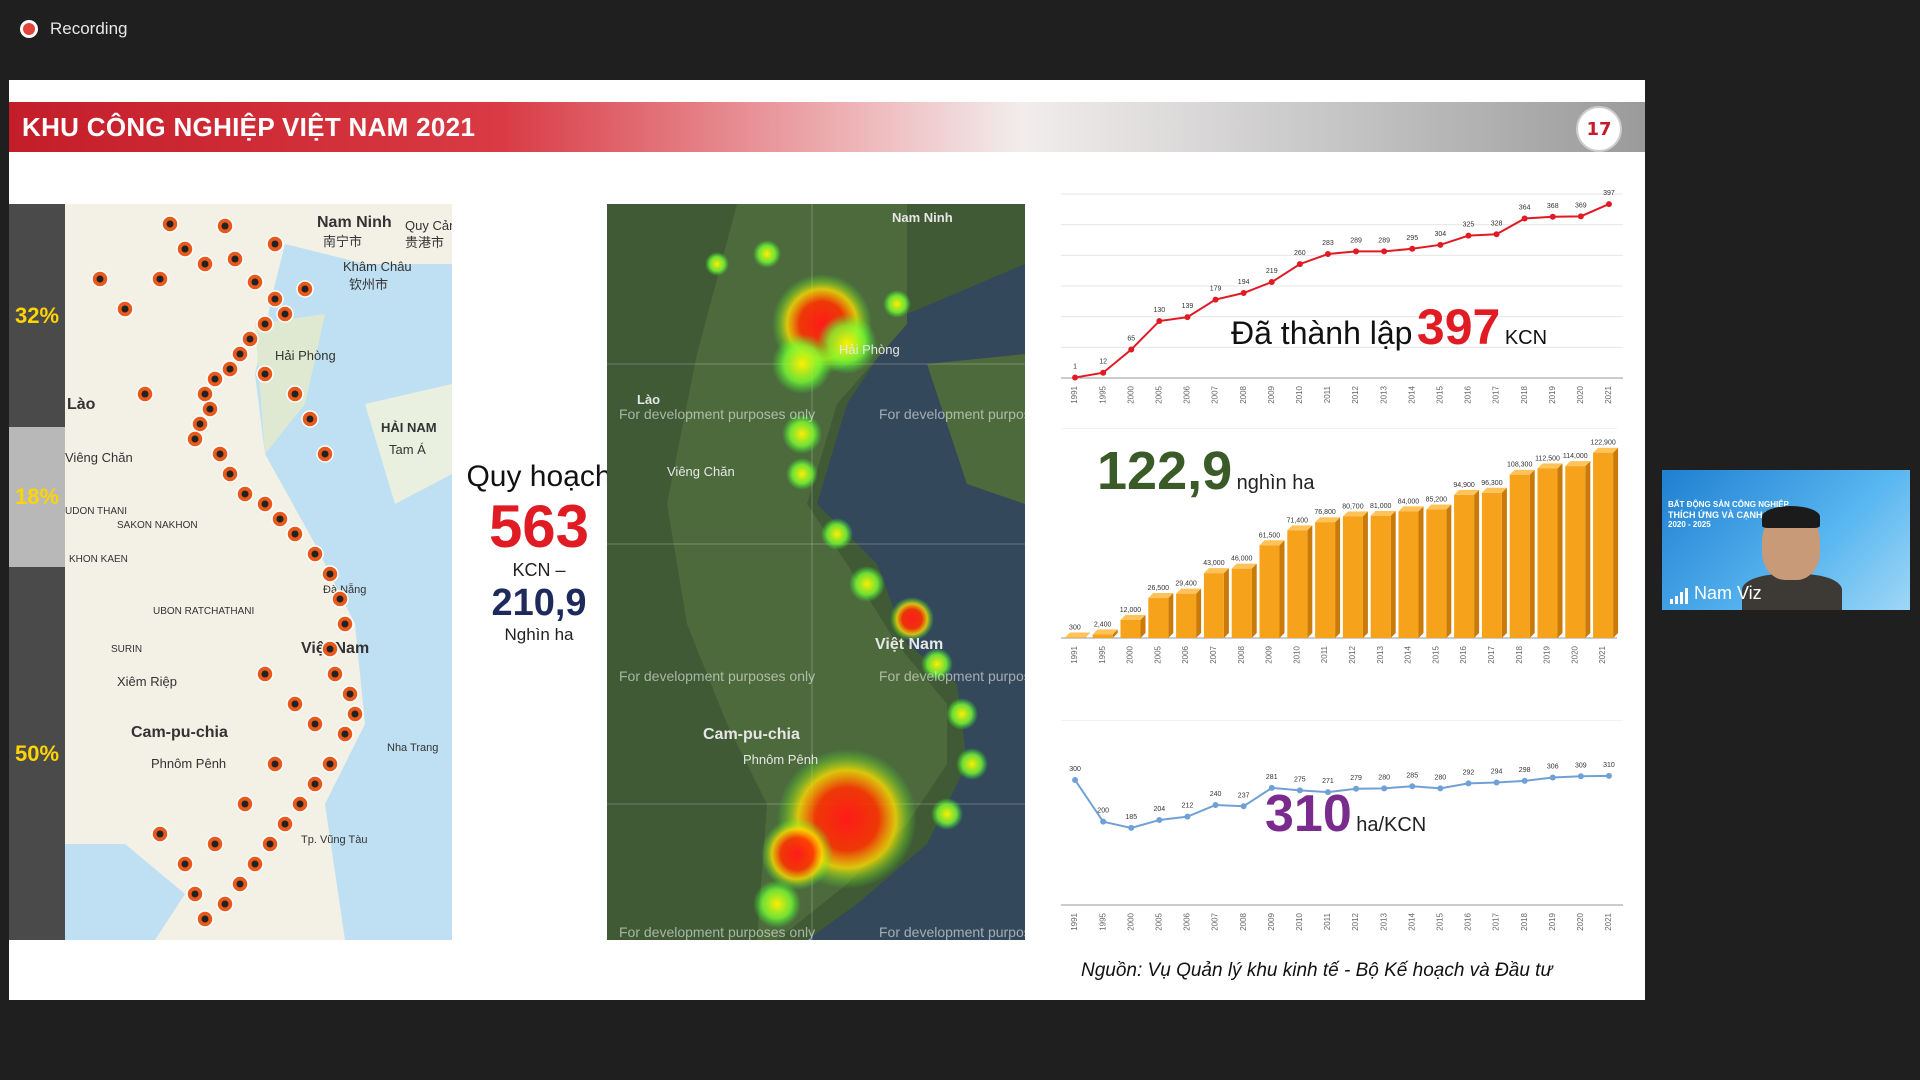 The height and width of the screenshot is (1080, 1920). What do you see at coordinates (1215, 394) in the screenshot?
I see `x-tick-label: 2007` at bounding box center [1215, 394].